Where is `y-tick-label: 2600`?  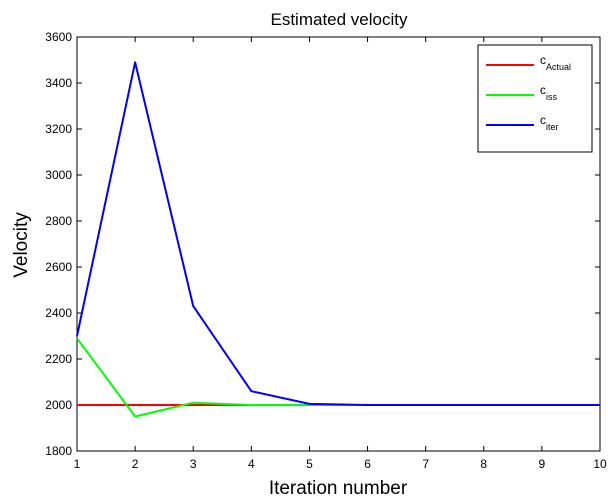 y-tick-label: 2600 is located at coordinates (58, 267).